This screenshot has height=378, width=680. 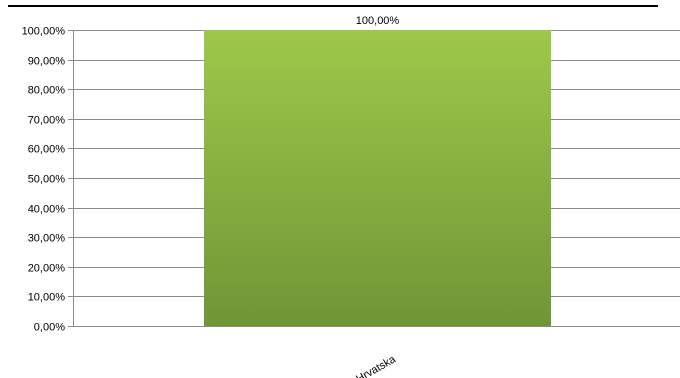 What do you see at coordinates (47, 121) in the screenshot?
I see `y-tick-label: 70,00%` at bounding box center [47, 121].